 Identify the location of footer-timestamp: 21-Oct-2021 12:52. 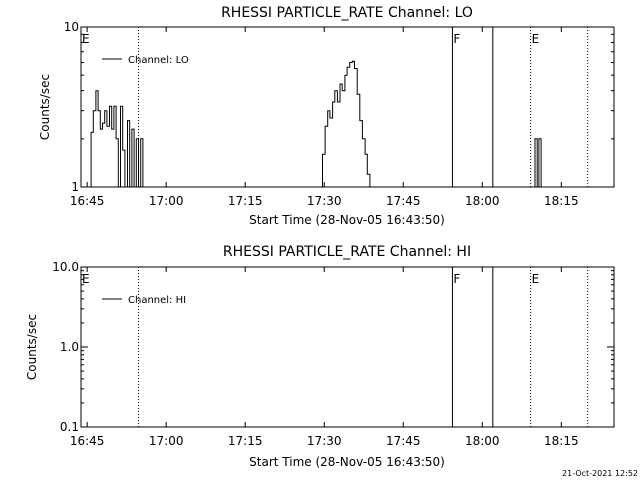
(600, 473).